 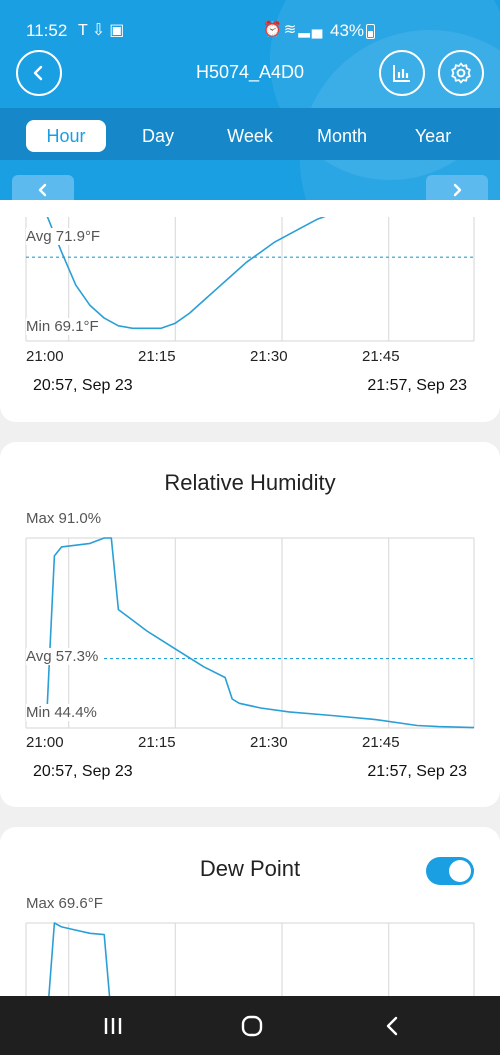 I want to click on recent-apps-icon, so click(x=113, y=1026).